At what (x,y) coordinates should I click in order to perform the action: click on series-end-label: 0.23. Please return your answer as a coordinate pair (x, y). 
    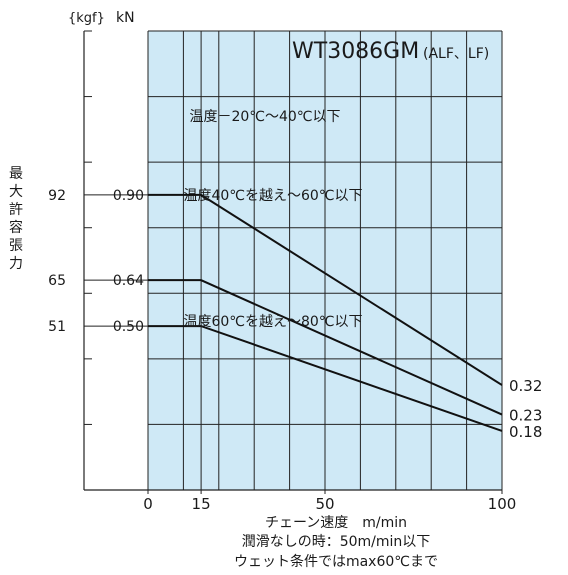
    Looking at the image, I should click on (525, 416).